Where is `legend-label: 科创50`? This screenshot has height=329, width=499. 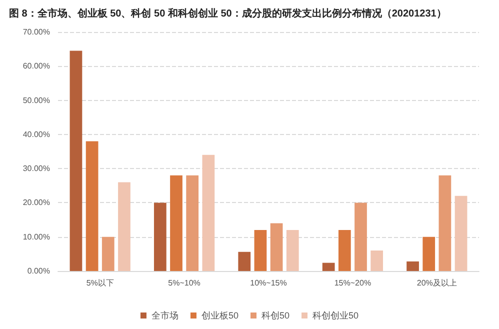 legend-label: 科创50 is located at coordinates (275, 315).